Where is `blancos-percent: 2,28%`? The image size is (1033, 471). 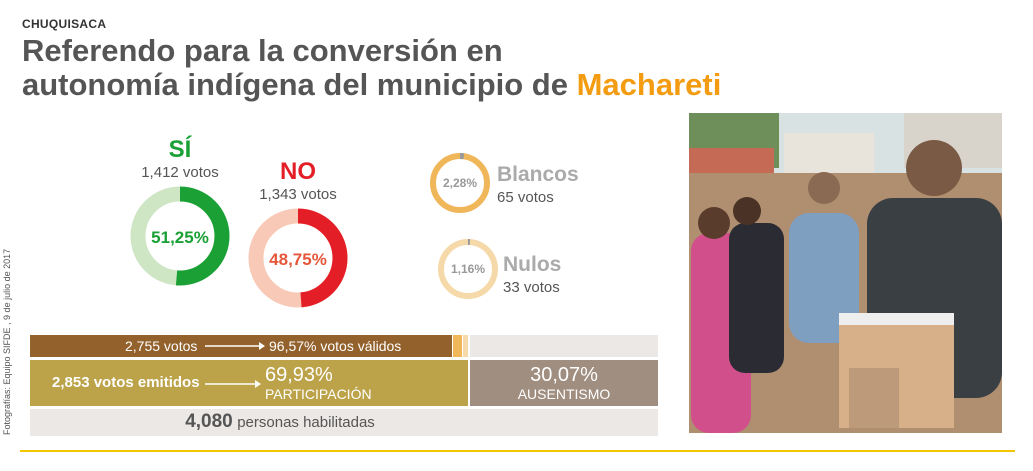 blancos-percent: 2,28% is located at coordinates (460, 183).